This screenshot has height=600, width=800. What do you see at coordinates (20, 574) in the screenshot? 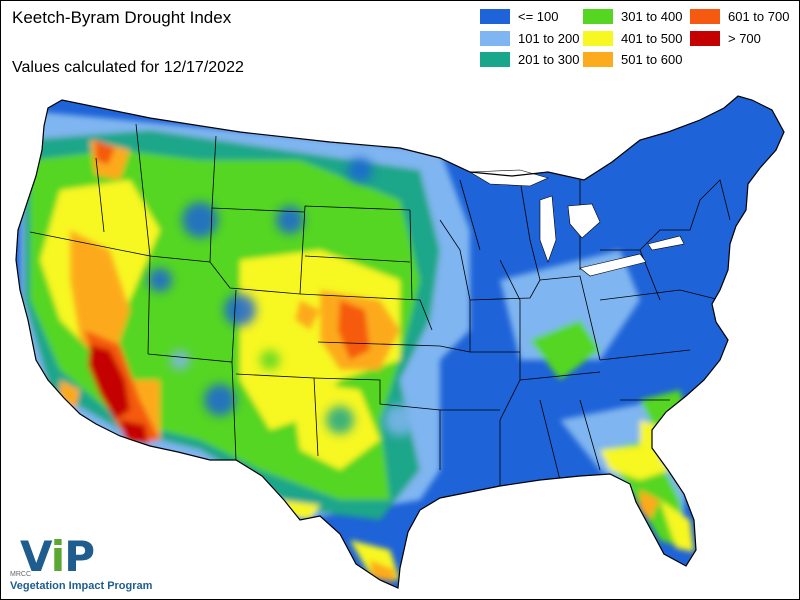
I see `logo-org: MRCC` at bounding box center [20, 574].